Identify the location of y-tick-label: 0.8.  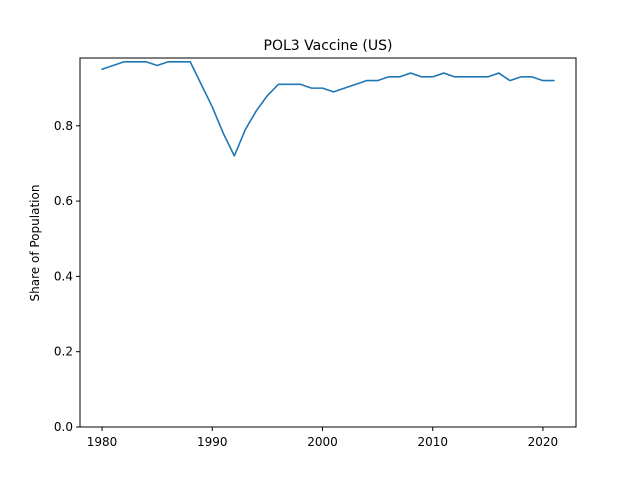
(63, 126).